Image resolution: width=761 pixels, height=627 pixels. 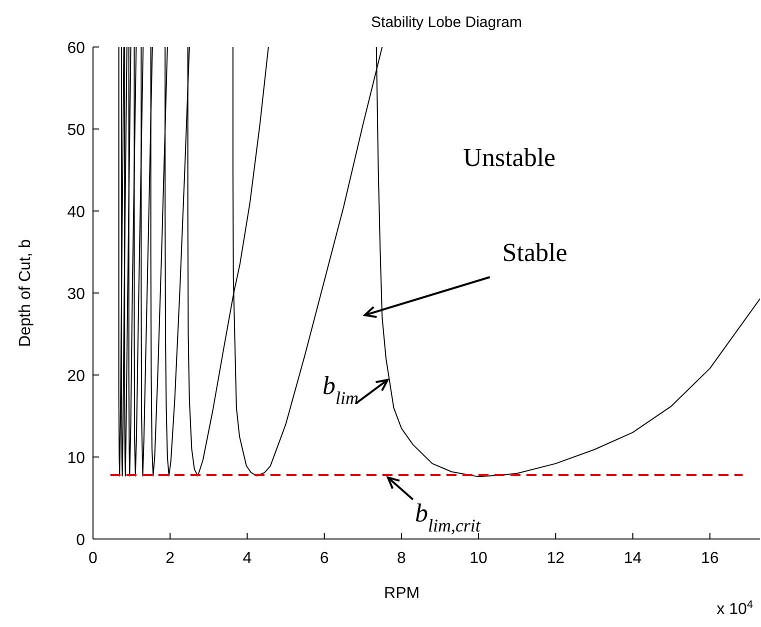 I want to click on x-tick-label: 14, so click(x=633, y=558).